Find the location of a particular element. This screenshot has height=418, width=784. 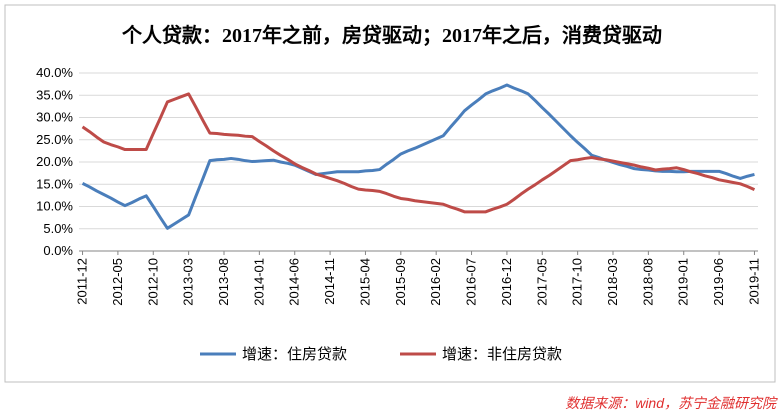

y-tick-label: 0.0% is located at coordinates (58, 250).